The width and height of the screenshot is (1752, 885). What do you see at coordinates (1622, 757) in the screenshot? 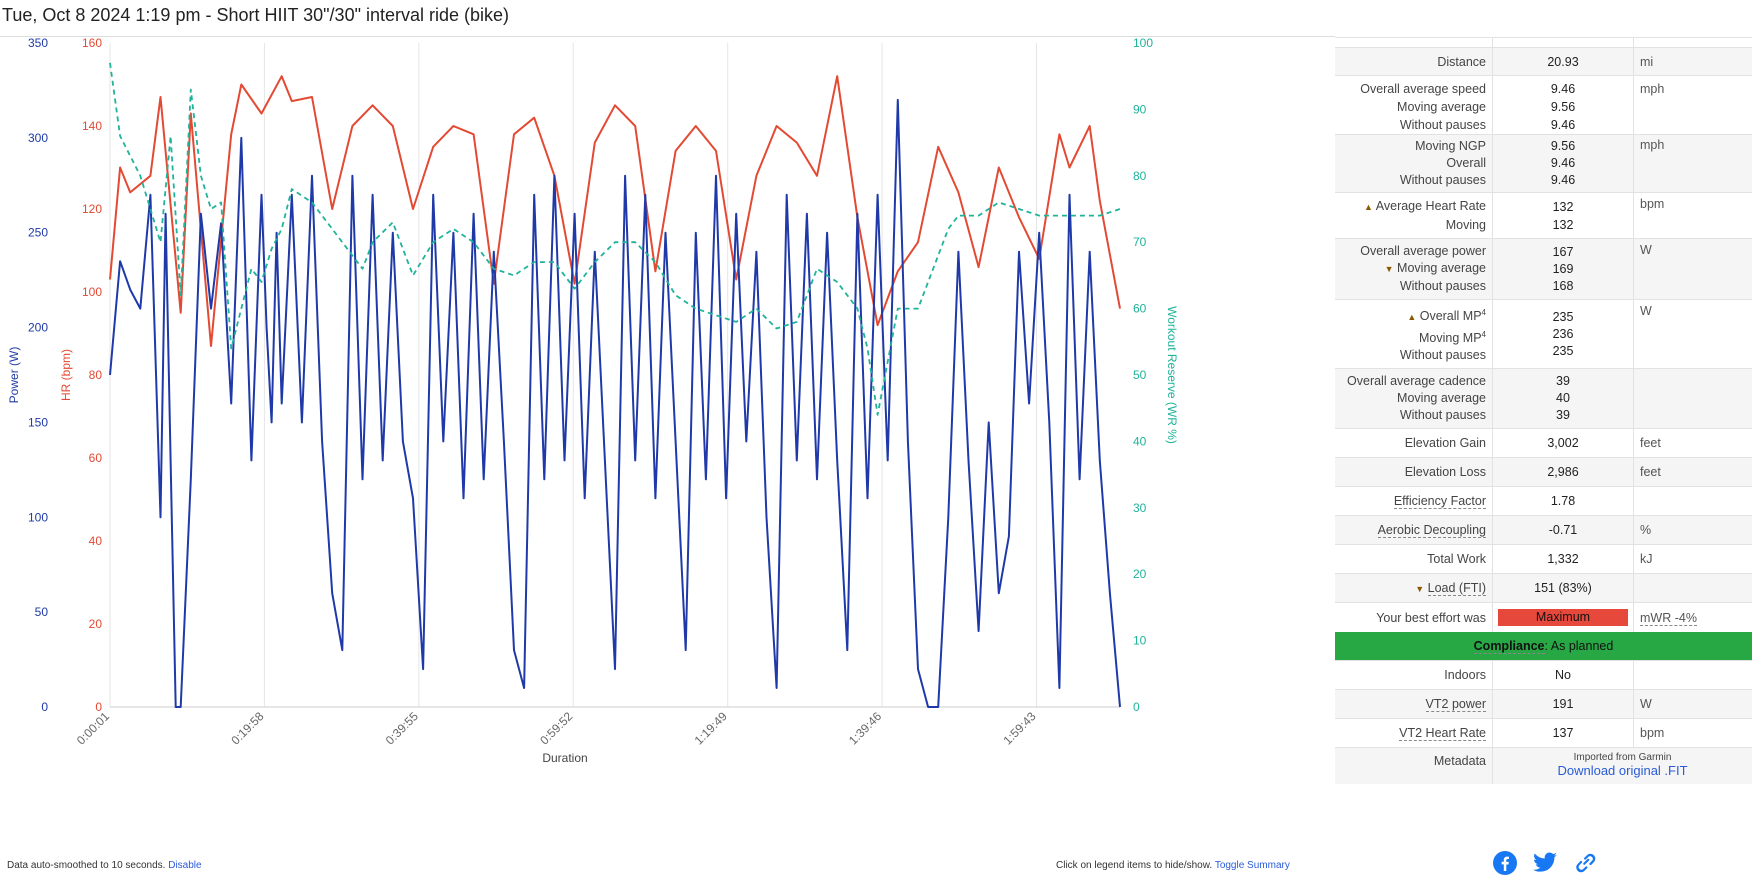
I see `metadata-imported: Imported from Garmin` at bounding box center [1622, 757].